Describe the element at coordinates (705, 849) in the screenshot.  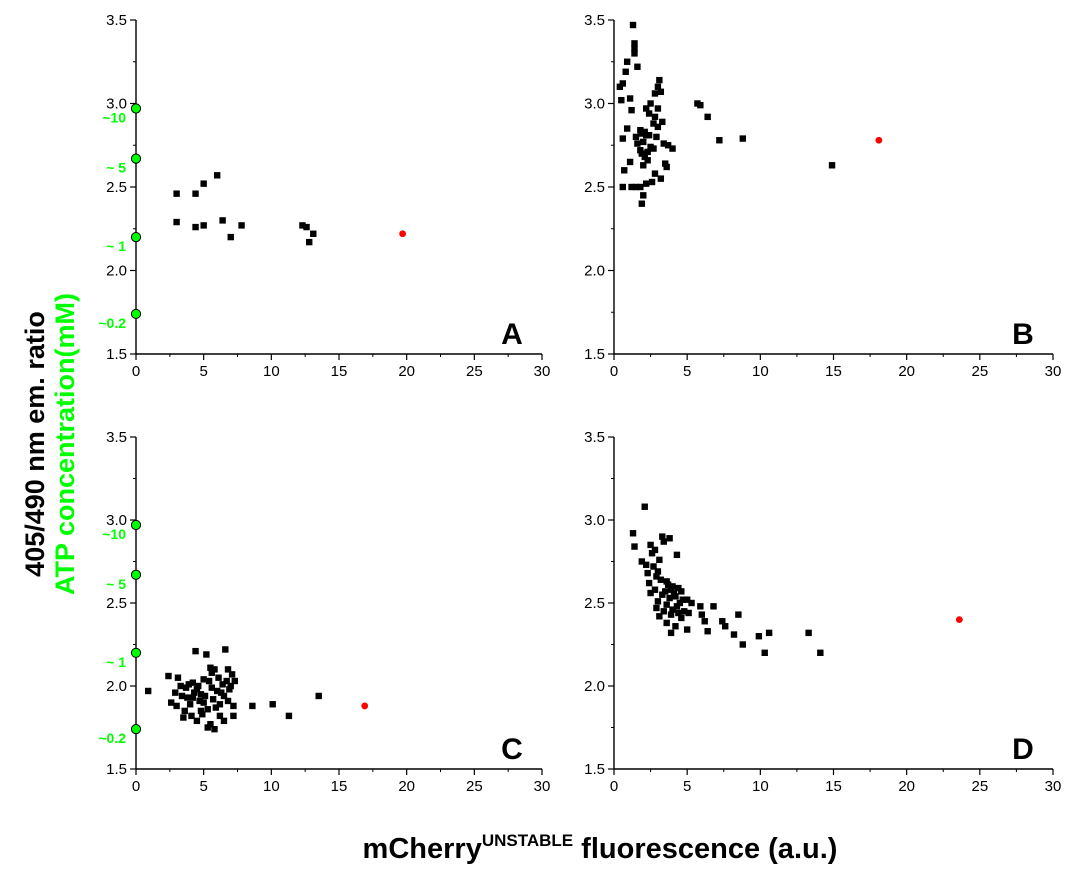
I see `x-axis-label-tail: fluorescence (a.u.)` at that location.